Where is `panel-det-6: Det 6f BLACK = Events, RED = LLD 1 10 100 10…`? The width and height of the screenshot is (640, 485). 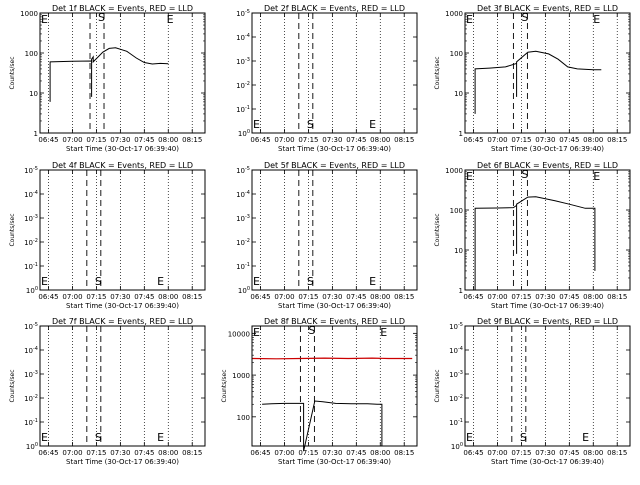 panel-det-6: Det 6f BLACK = Events, RED = LLD 1 10 100 10… is located at coordinates (532, 235).